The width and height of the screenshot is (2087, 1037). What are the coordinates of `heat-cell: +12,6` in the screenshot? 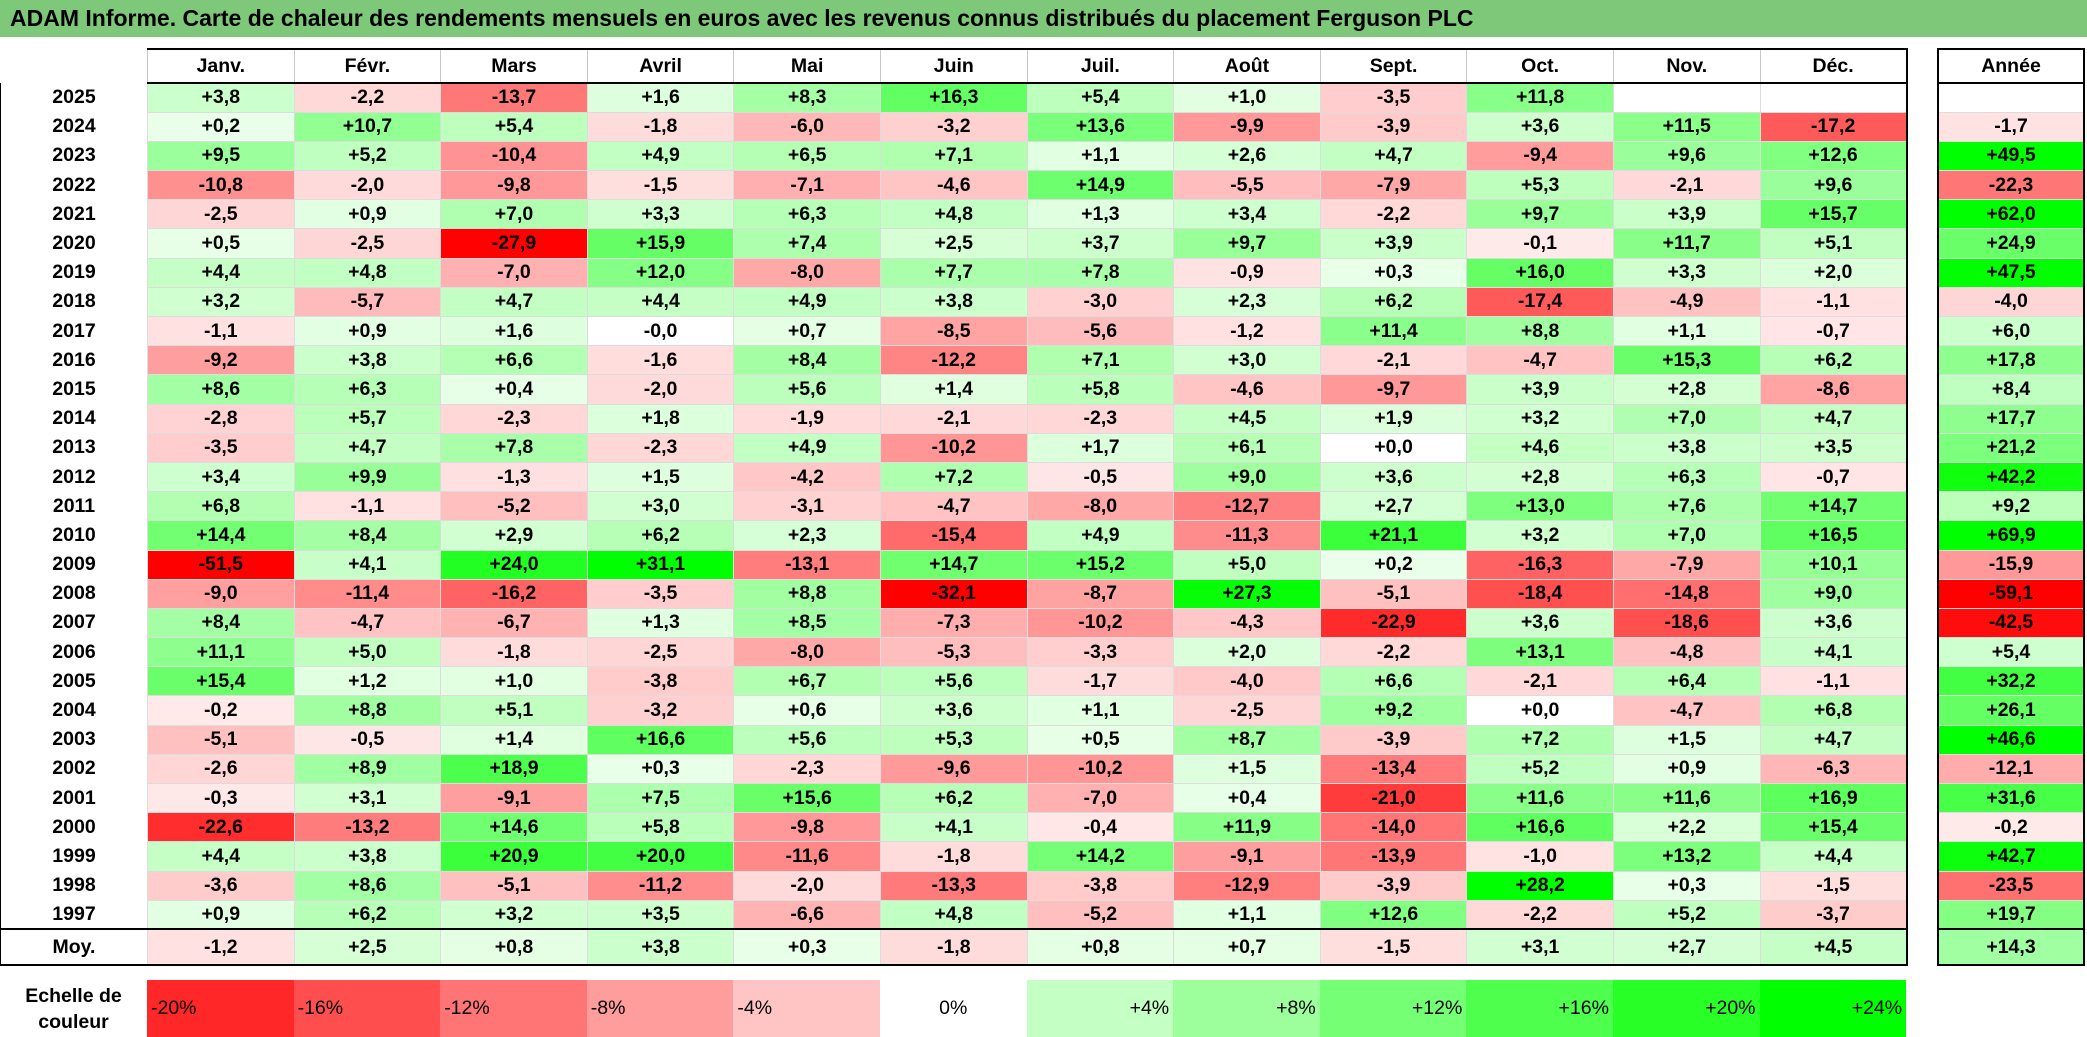 It's located at (1833, 156).